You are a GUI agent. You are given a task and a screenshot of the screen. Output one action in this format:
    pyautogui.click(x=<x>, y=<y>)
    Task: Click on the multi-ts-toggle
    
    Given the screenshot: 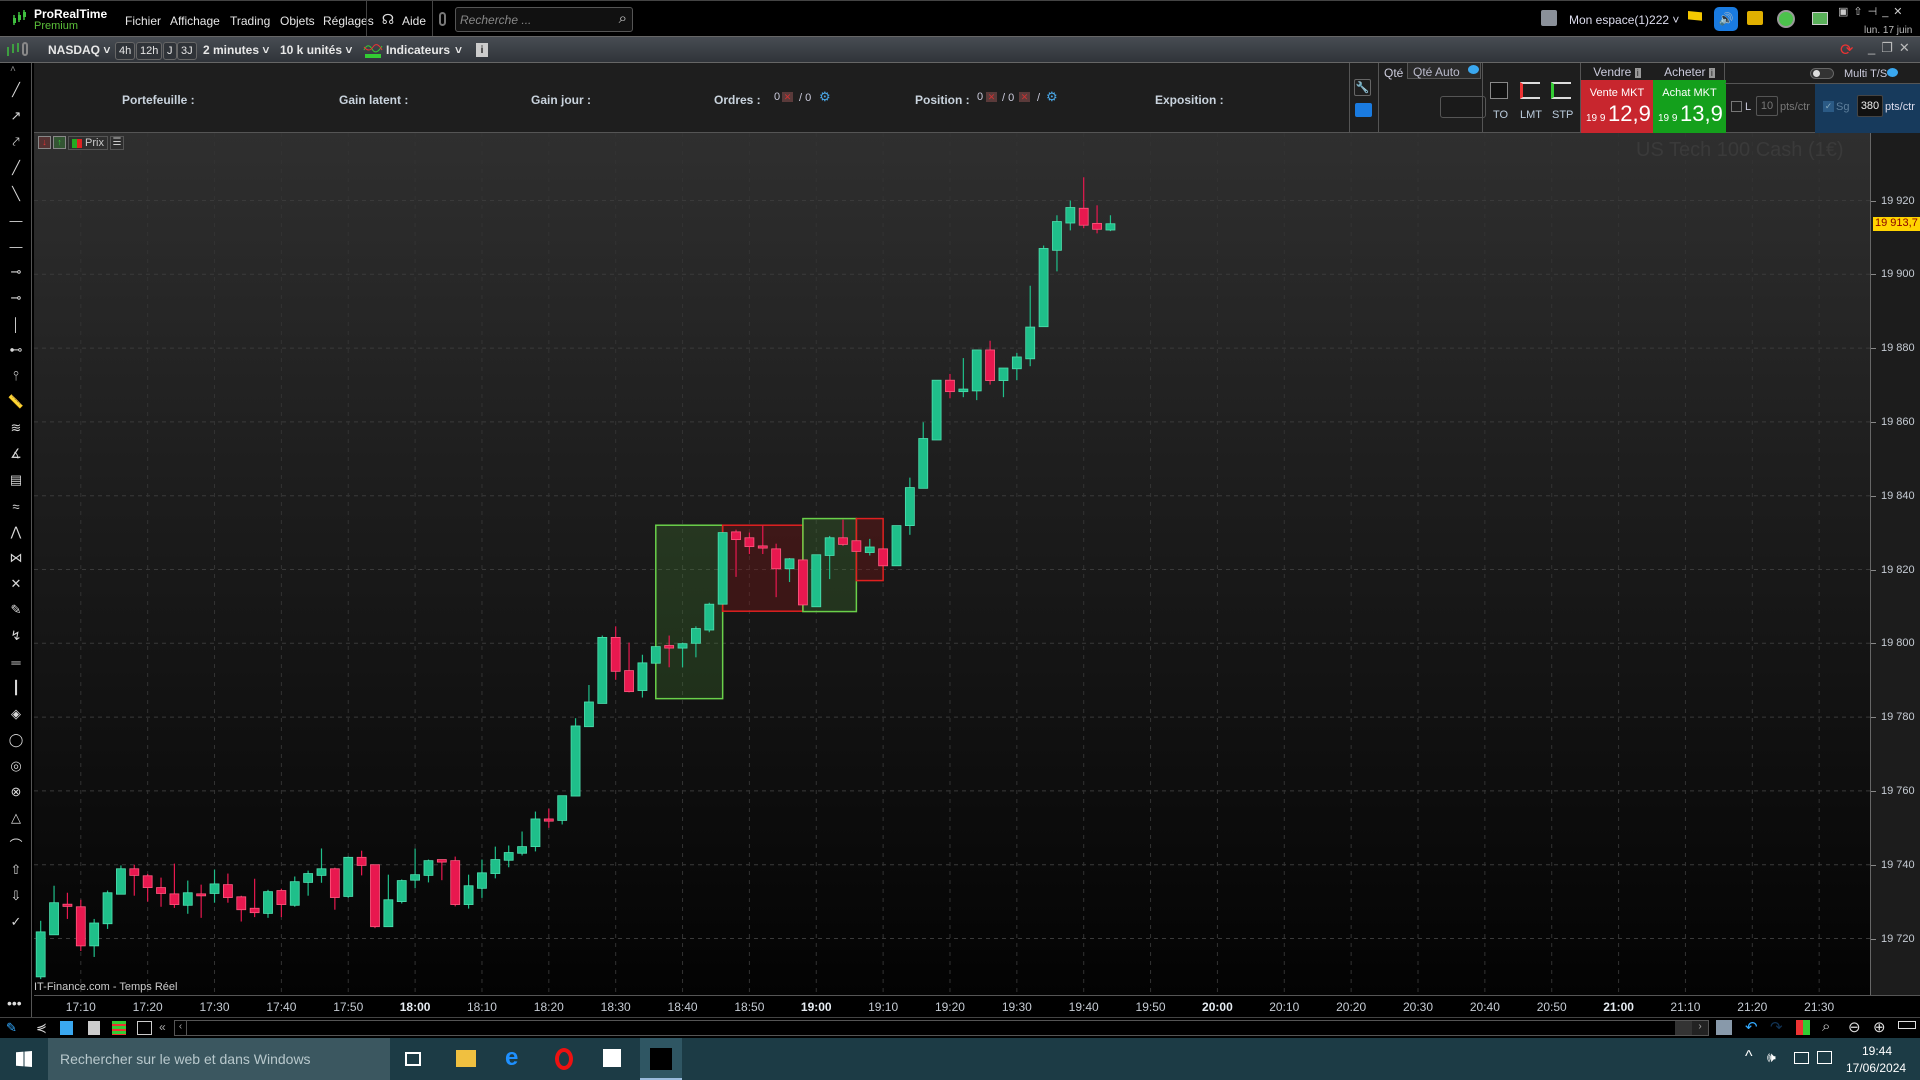 What is the action you would take?
    pyautogui.click(x=1822, y=73)
    